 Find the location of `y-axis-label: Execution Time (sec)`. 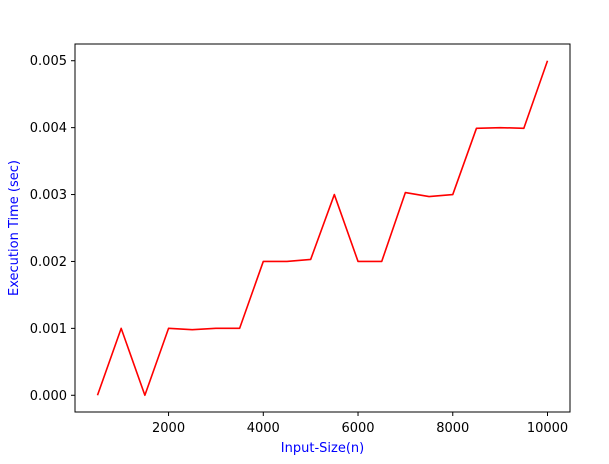

y-axis-label: Execution Time (sec) is located at coordinates (14, 228).